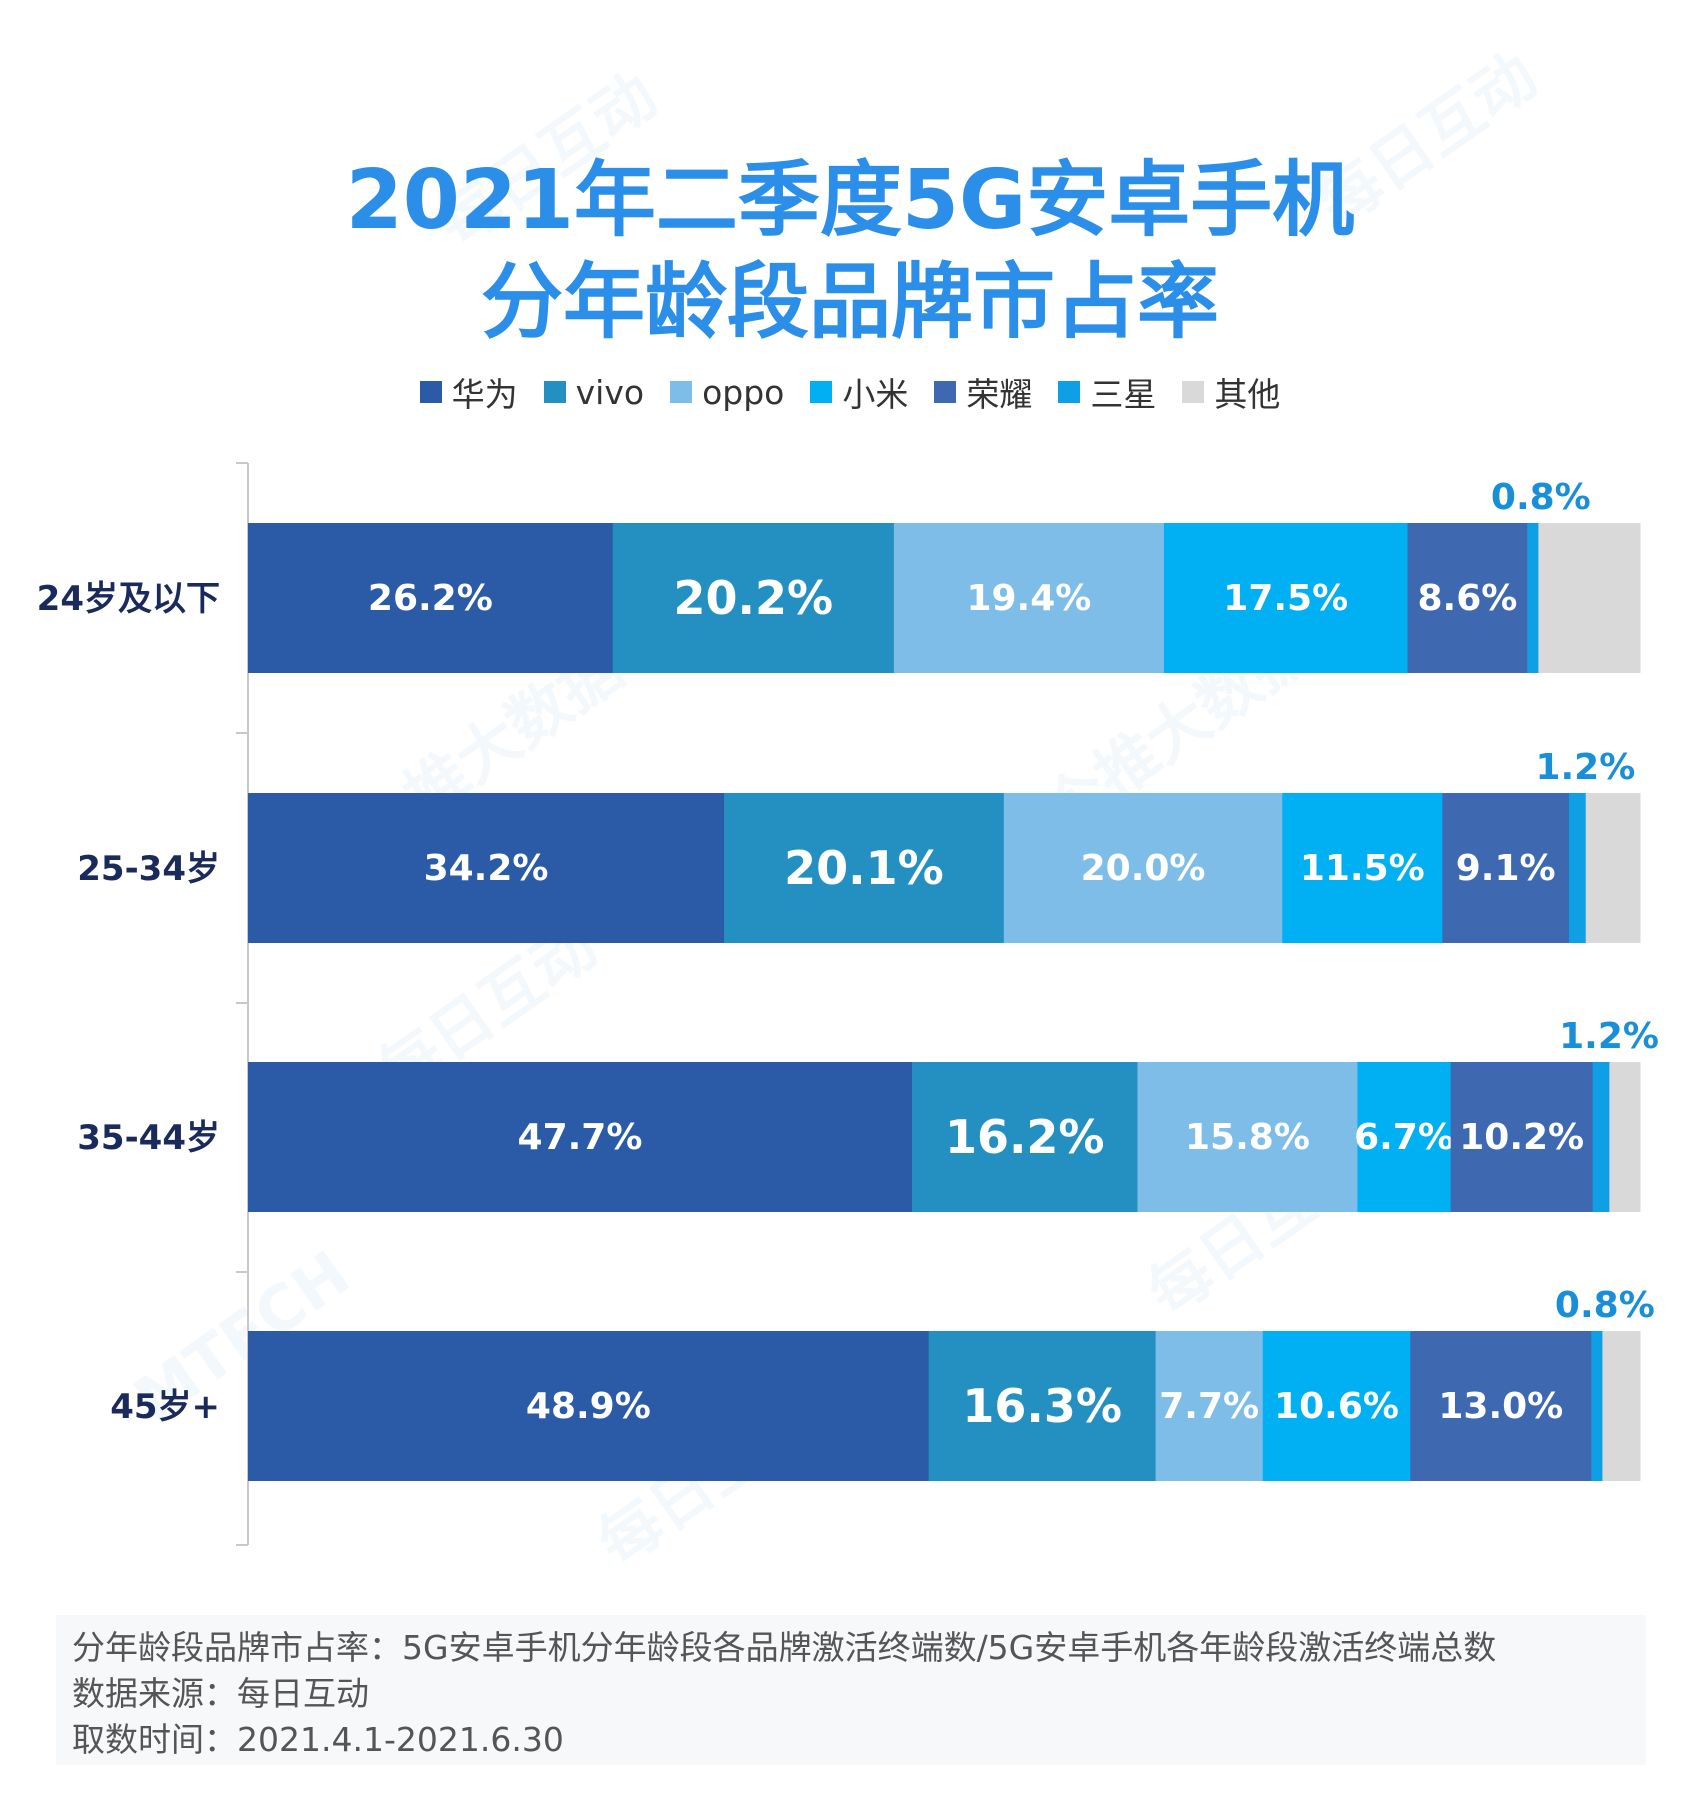  Describe the element at coordinates (850, 200) in the screenshot. I see `chart-title-line-1: 2021年二季度5G安卓手机` at that location.